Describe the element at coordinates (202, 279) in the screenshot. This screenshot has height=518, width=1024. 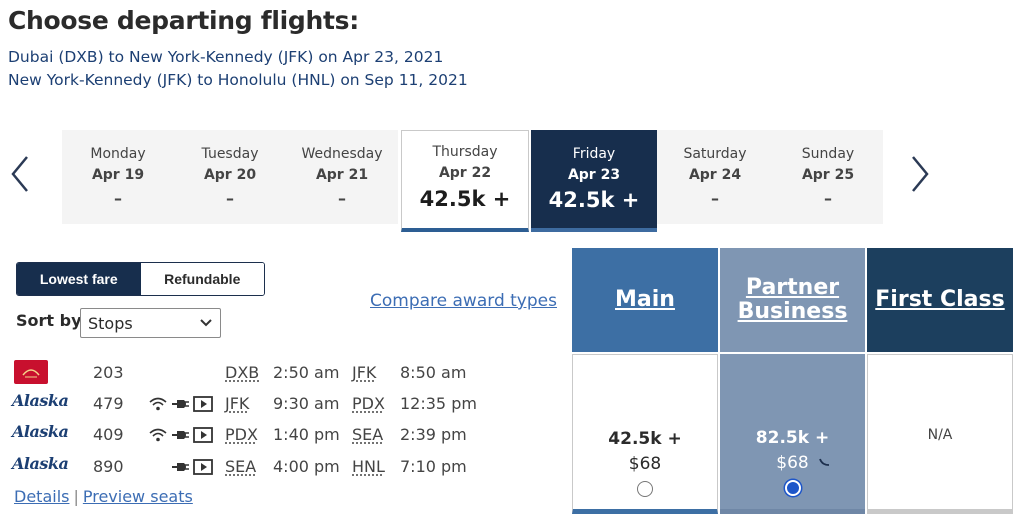
I see `refundable-option: Refundable` at that location.